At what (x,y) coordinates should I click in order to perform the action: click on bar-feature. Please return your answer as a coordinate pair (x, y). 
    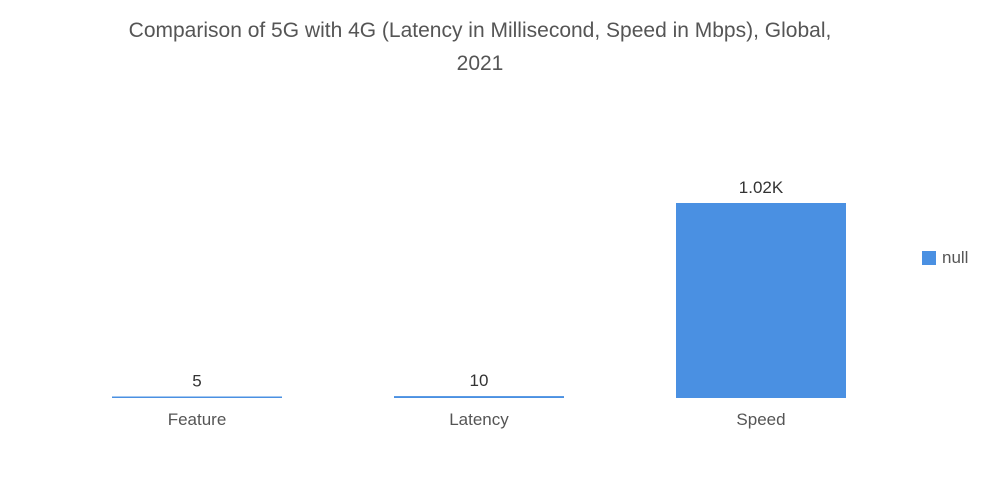
    Looking at the image, I should click on (197, 397).